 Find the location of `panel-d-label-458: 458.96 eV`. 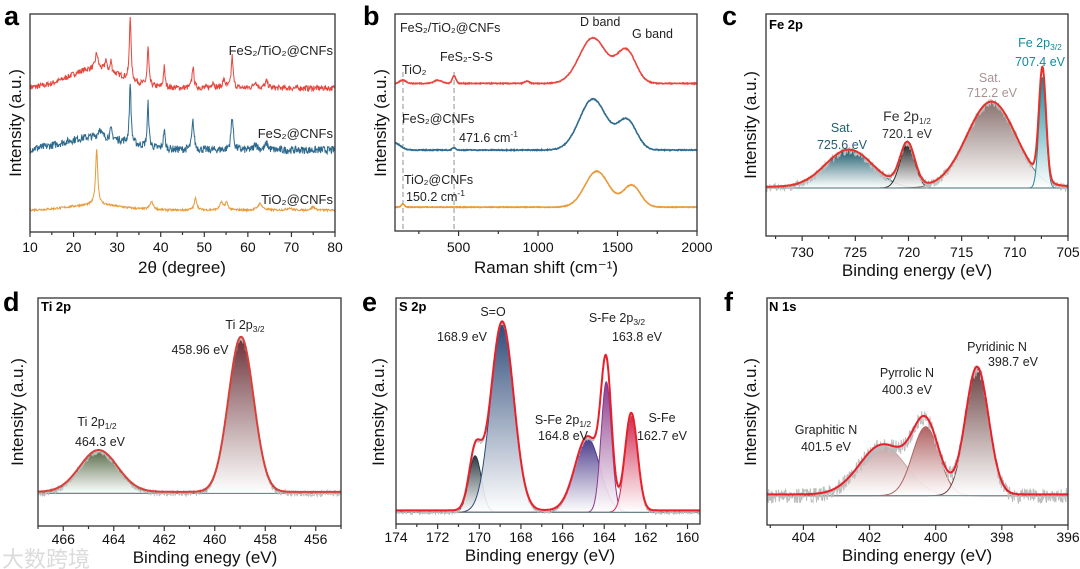

panel-d-label-458: 458.96 eV is located at coordinates (201, 350).